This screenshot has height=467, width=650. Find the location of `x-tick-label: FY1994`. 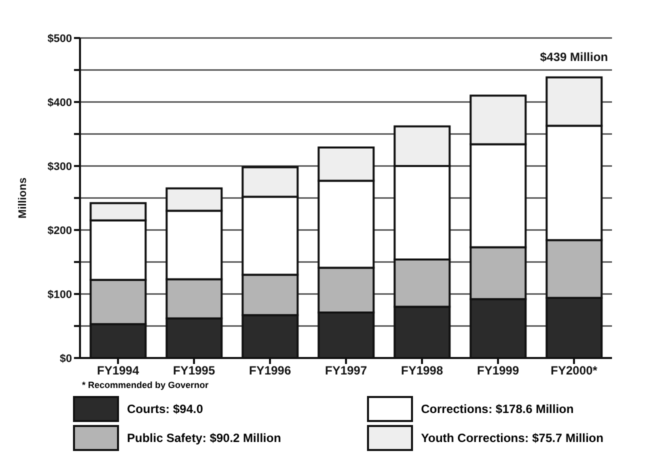

x-tick-label: FY1994 is located at coordinates (118, 371).